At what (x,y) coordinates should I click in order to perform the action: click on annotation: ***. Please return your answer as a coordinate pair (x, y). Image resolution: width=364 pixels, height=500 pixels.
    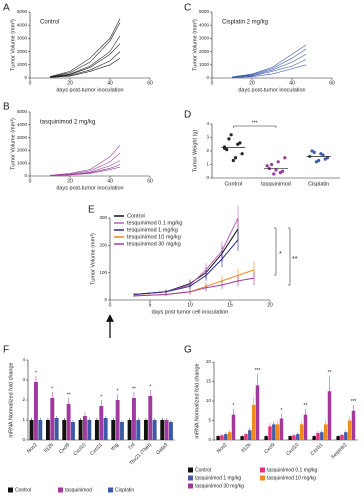
    Looking at the image, I should click on (255, 123).